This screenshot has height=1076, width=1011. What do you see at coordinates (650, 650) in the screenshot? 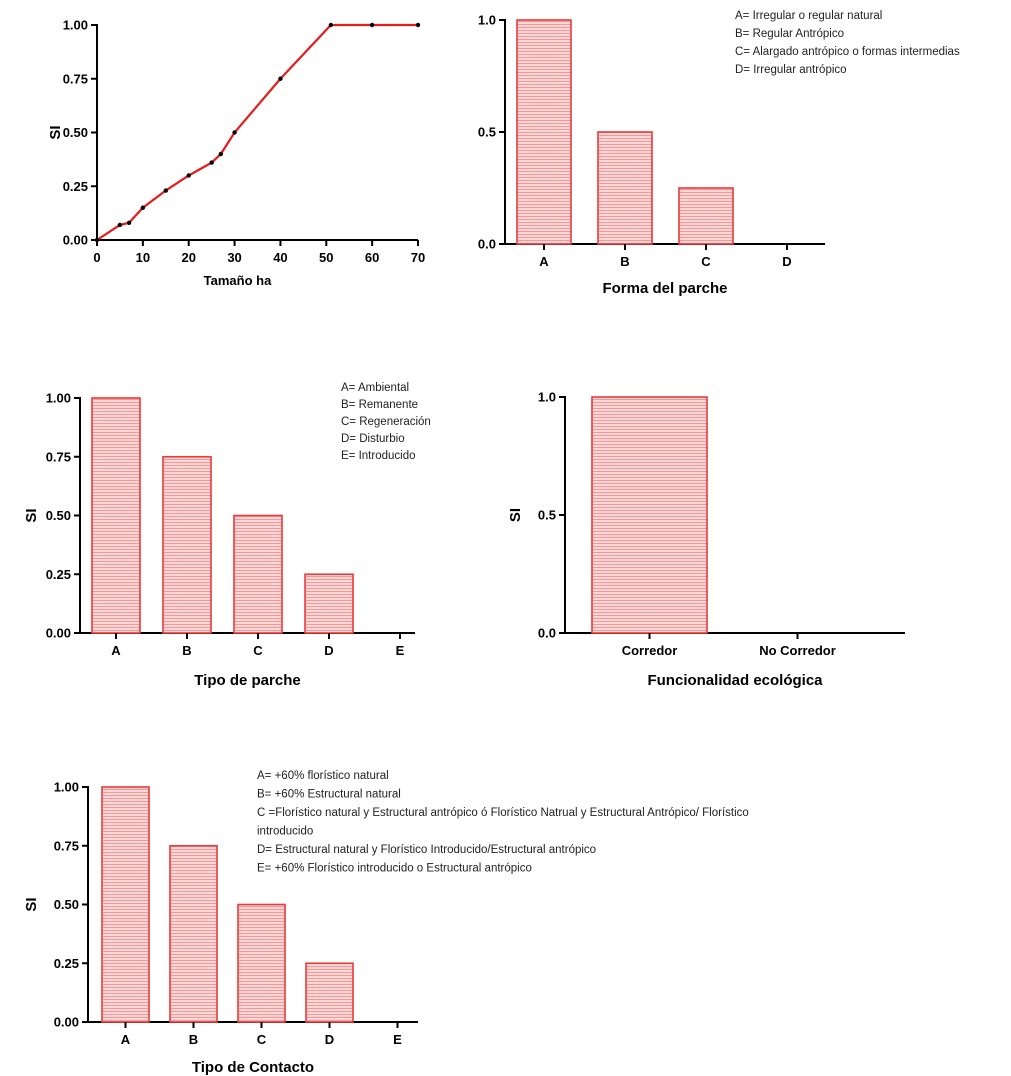
I see `chart4-category-label: Corredor` at bounding box center [650, 650].